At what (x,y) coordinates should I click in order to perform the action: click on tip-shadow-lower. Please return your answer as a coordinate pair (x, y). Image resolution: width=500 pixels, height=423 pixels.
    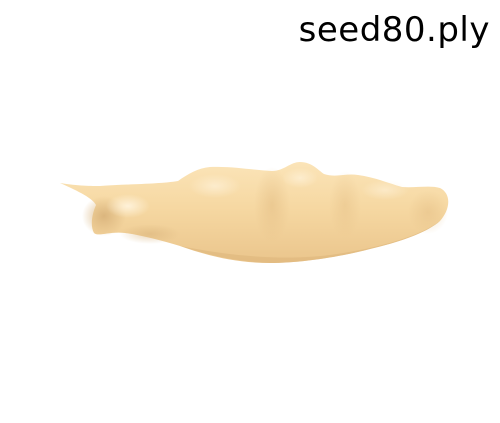
    Looking at the image, I should click on (150, 234).